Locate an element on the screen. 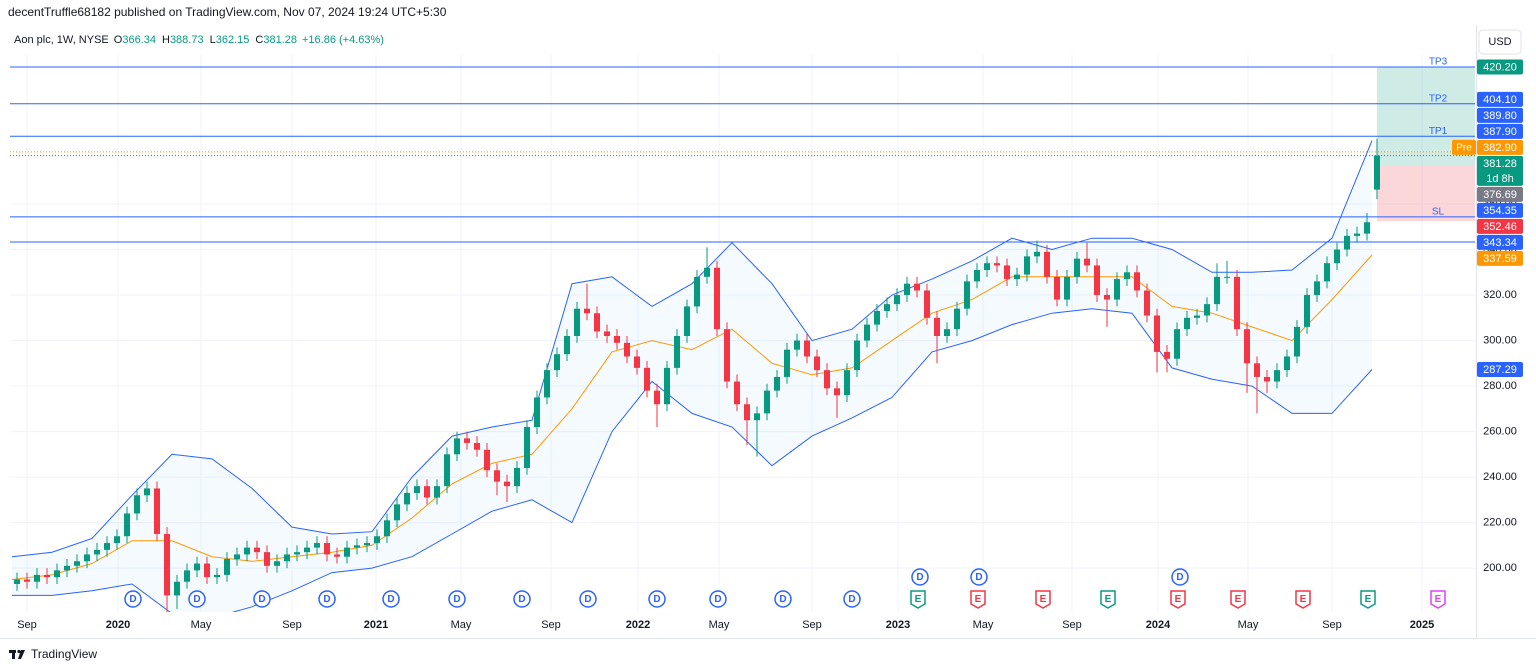 This screenshot has width=1536, height=671. ohlc-value: 362.15 is located at coordinates (233, 40).